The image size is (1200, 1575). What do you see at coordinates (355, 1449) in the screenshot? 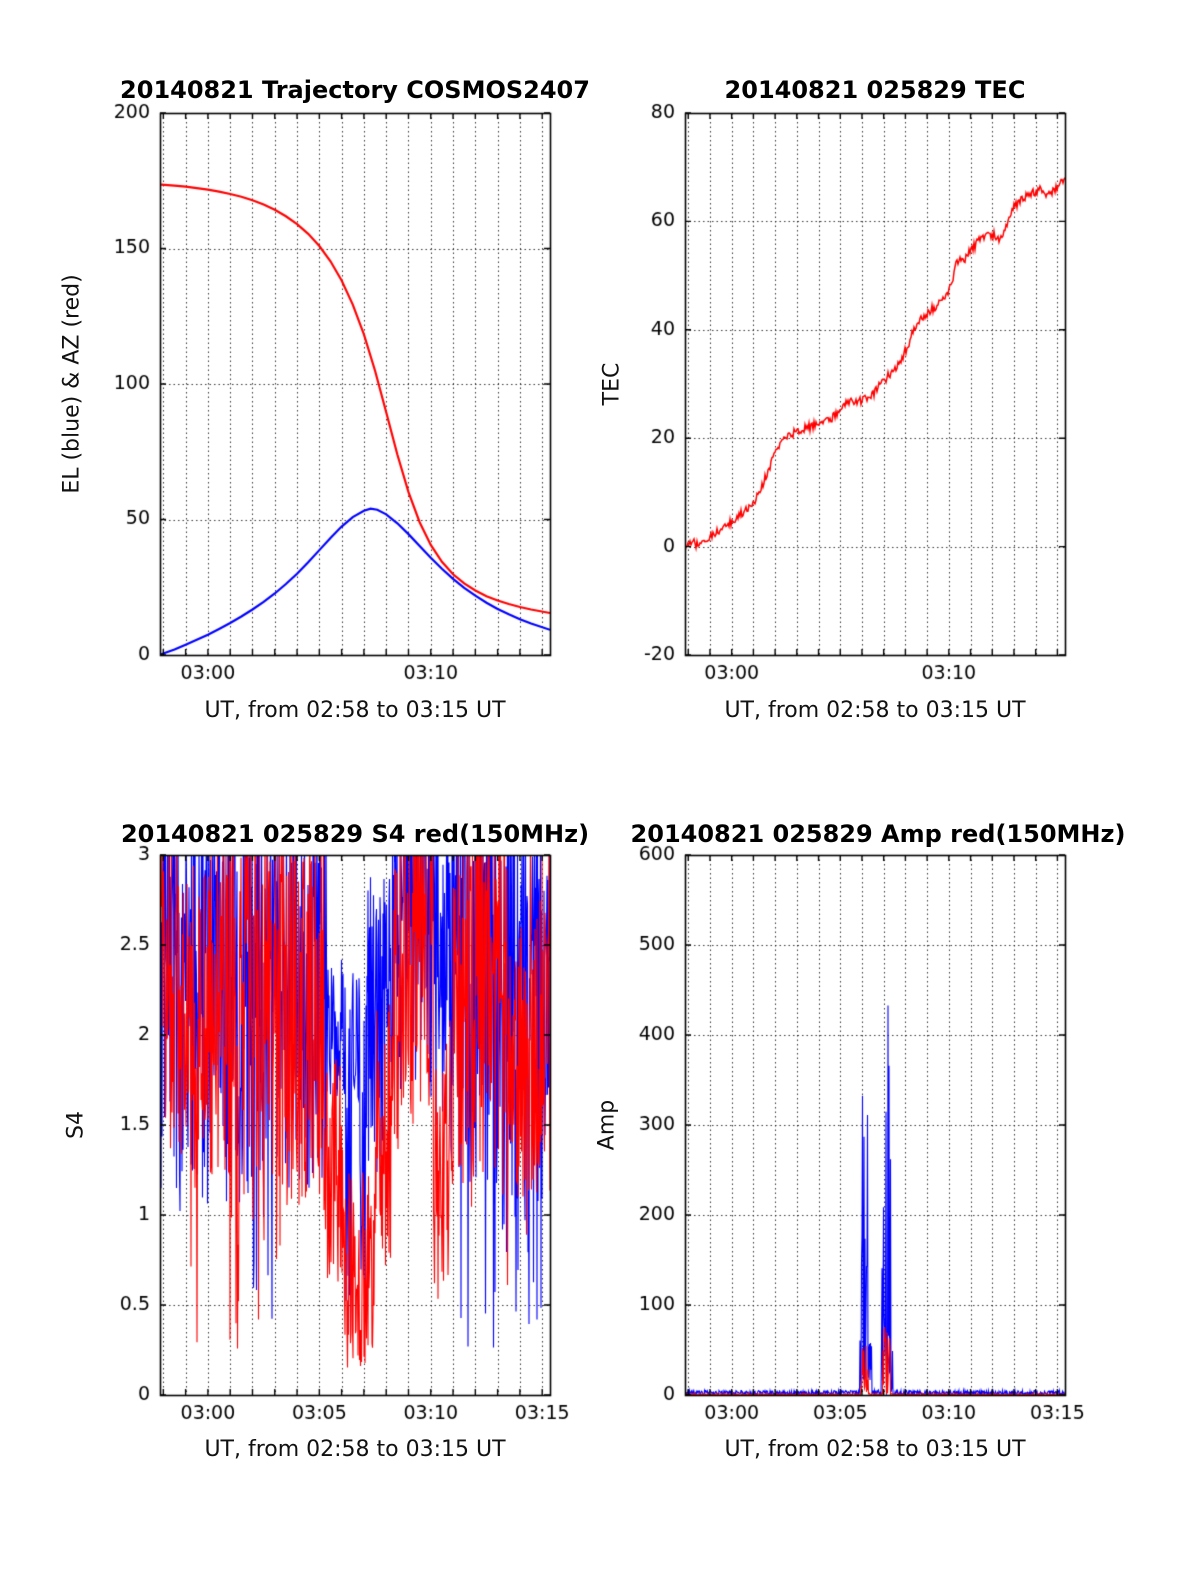
I see `s4-xlabel: UT, from 02:58 to 03:15 UT` at bounding box center [355, 1449].